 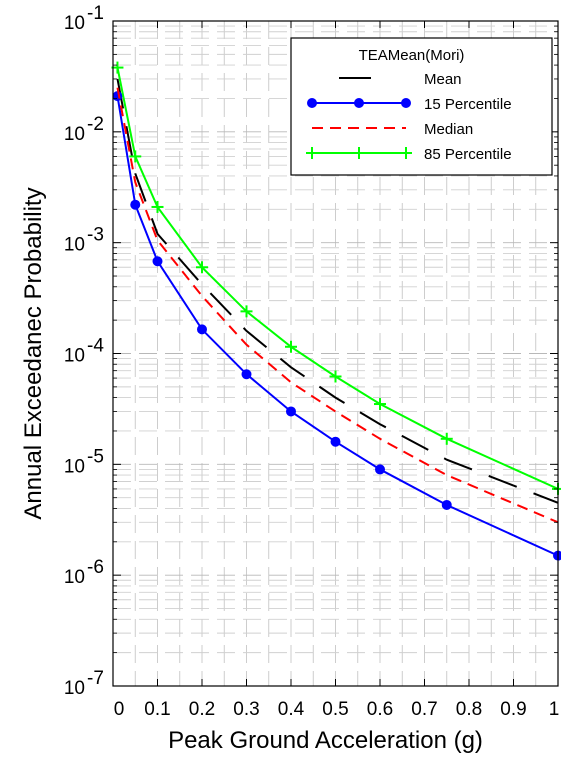 What do you see at coordinates (325, 740) in the screenshot?
I see `x-axis-title: Peak Ground Acceleration (g)` at bounding box center [325, 740].